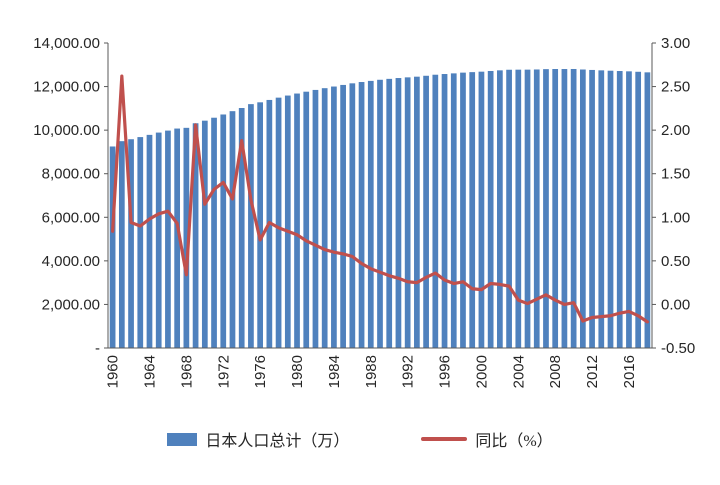 The height and width of the screenshot is (485, 720). Describe the element at coordinates (260, 371) in the screenshot. I see `x-axis-tick-label: 1976` at that location.